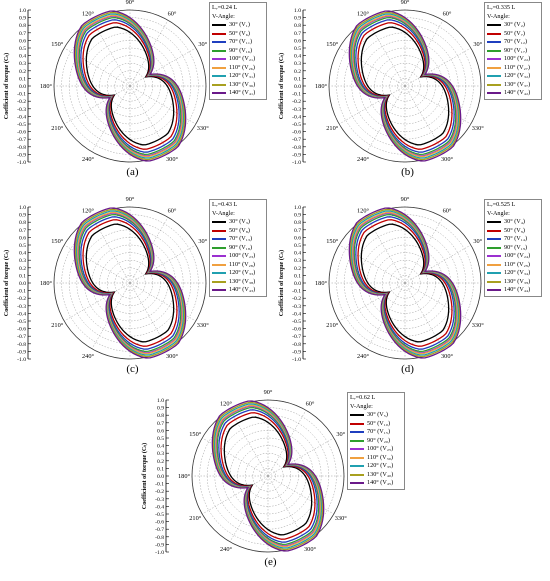  I want to click on legend-entry: 90° (V₁₆), so click(238, 51).